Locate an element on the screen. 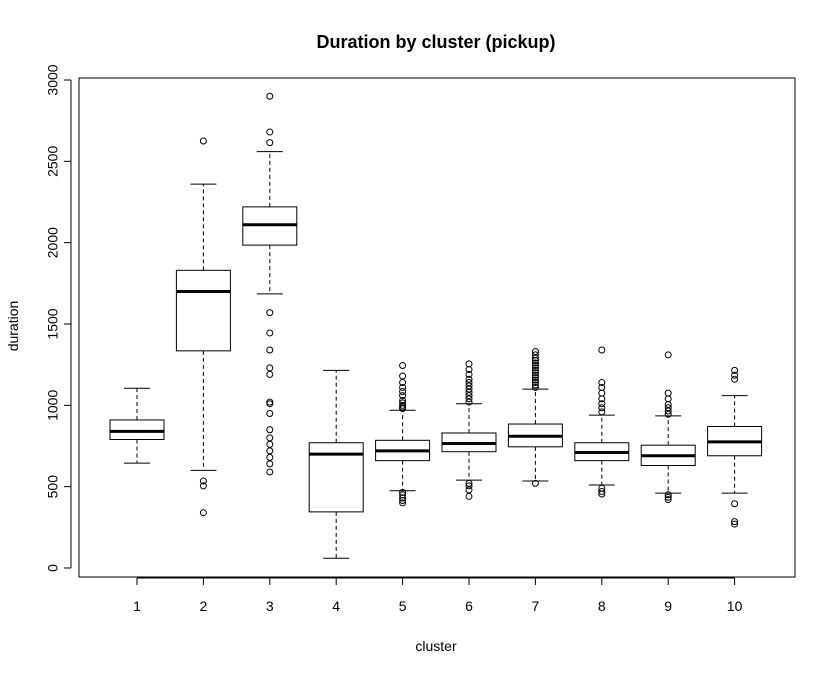 This screenshot has height=675, width=835. x-tick-label: 3 is located at coordinates (270, 606).